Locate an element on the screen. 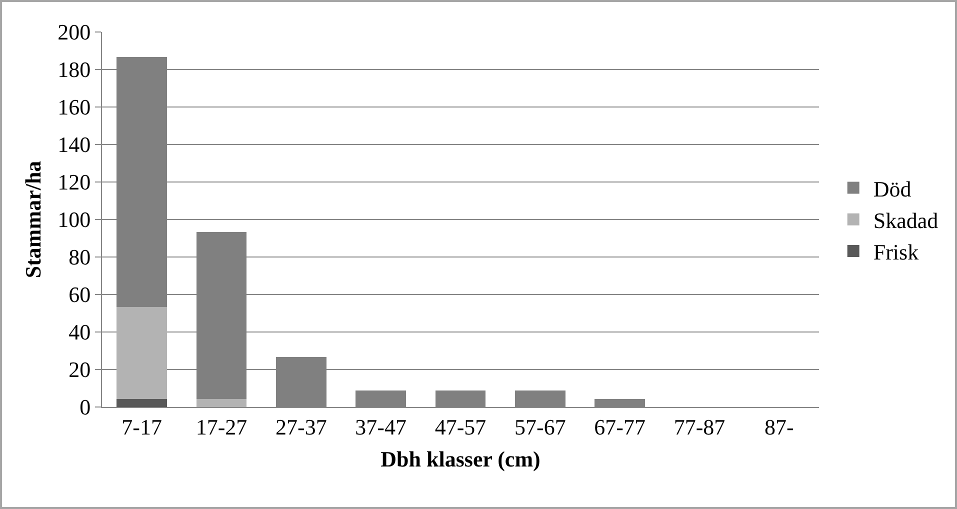 The image size is (957, 509). y-tick-label: 80 is located at coordinates (79, 257).